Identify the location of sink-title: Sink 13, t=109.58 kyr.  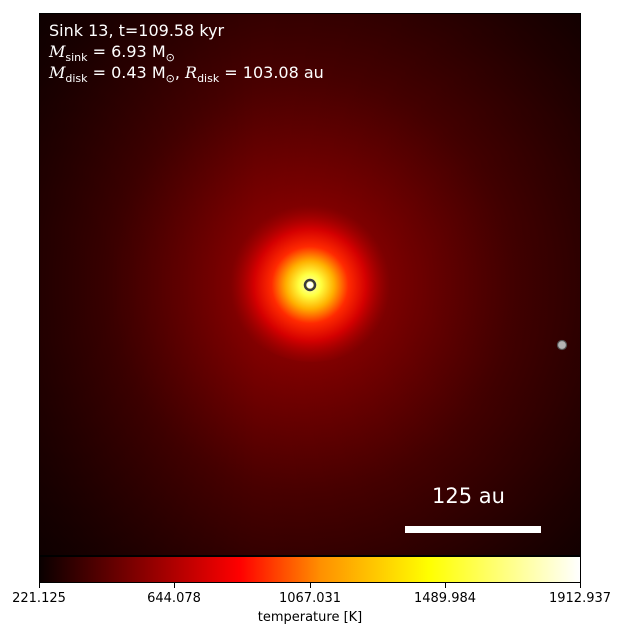
(136, 31).